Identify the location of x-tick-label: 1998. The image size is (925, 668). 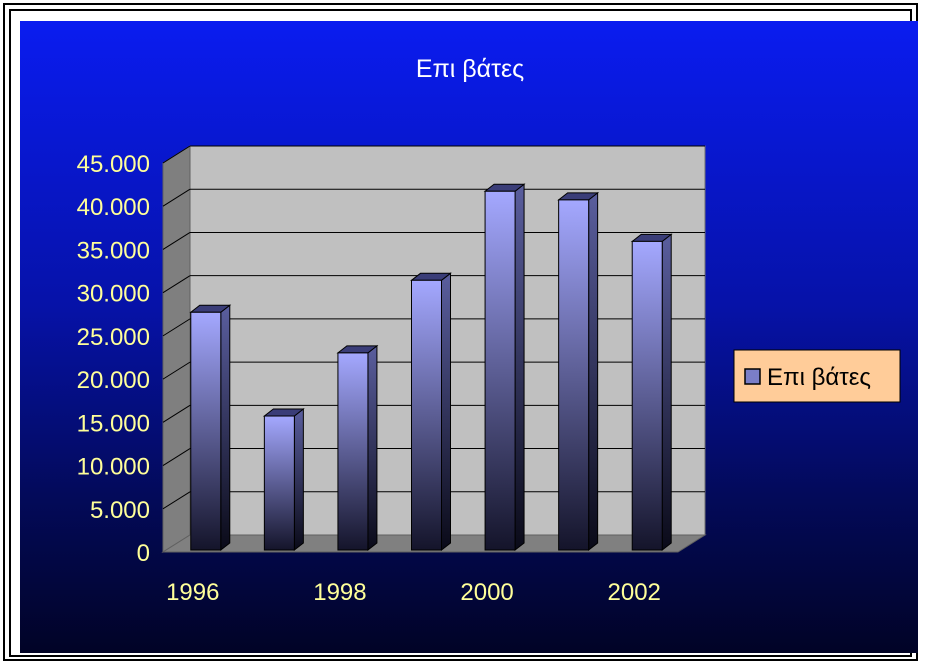
(339, 592).